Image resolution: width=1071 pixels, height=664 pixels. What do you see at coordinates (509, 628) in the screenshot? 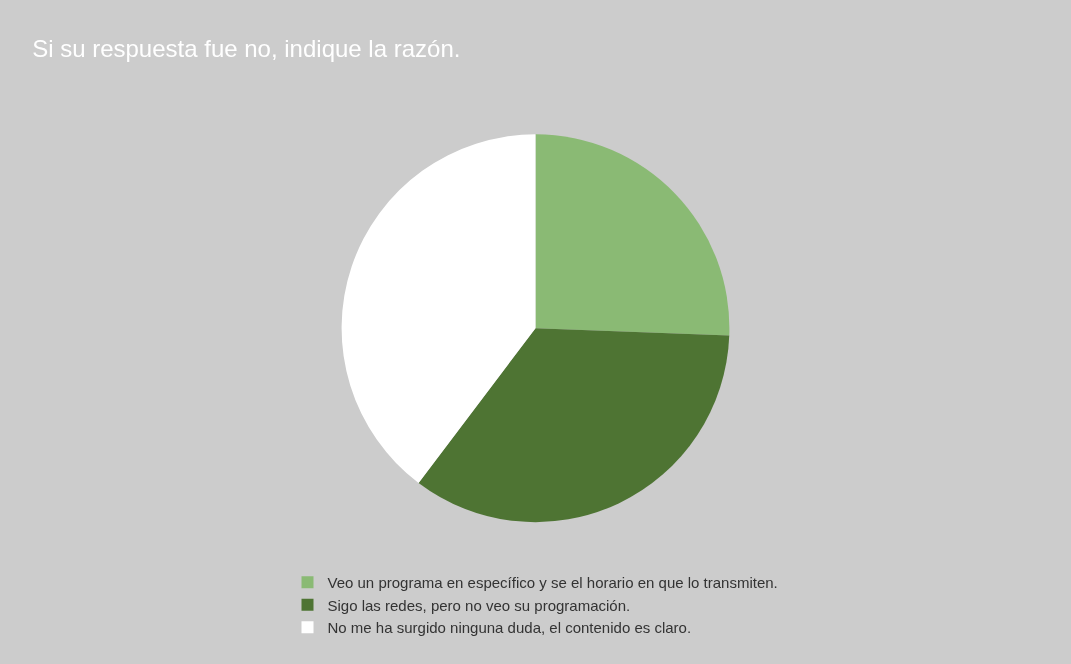
I see `legend-label: No me ha surgido ninguna duda, el contenido es claro.` at bounding box center [509, 628].